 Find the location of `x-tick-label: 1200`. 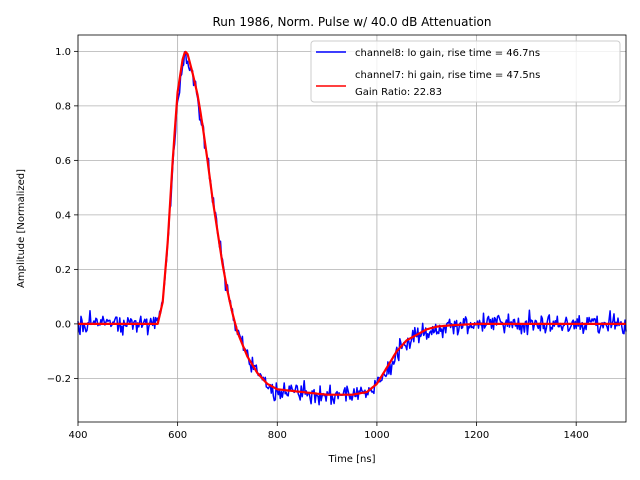

x-tick-label: 1200 is located at coordinates (476, 435).